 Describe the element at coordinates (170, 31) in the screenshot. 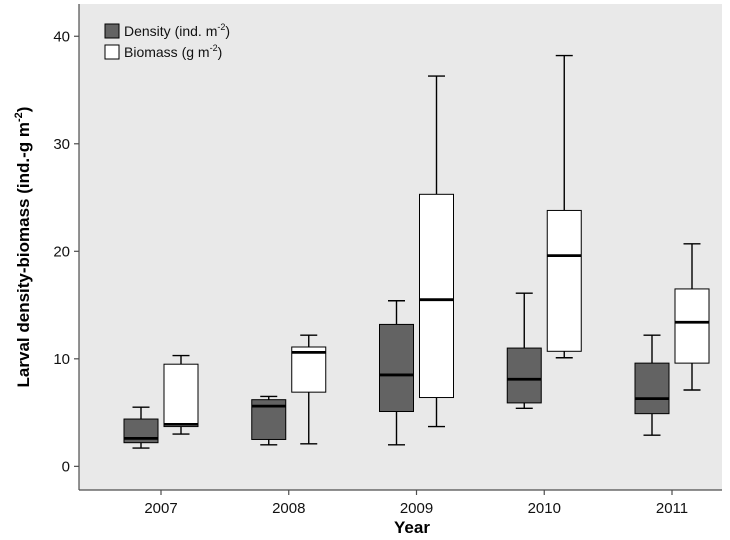

I see `legend-density-main: Density (ind. m` at that location.